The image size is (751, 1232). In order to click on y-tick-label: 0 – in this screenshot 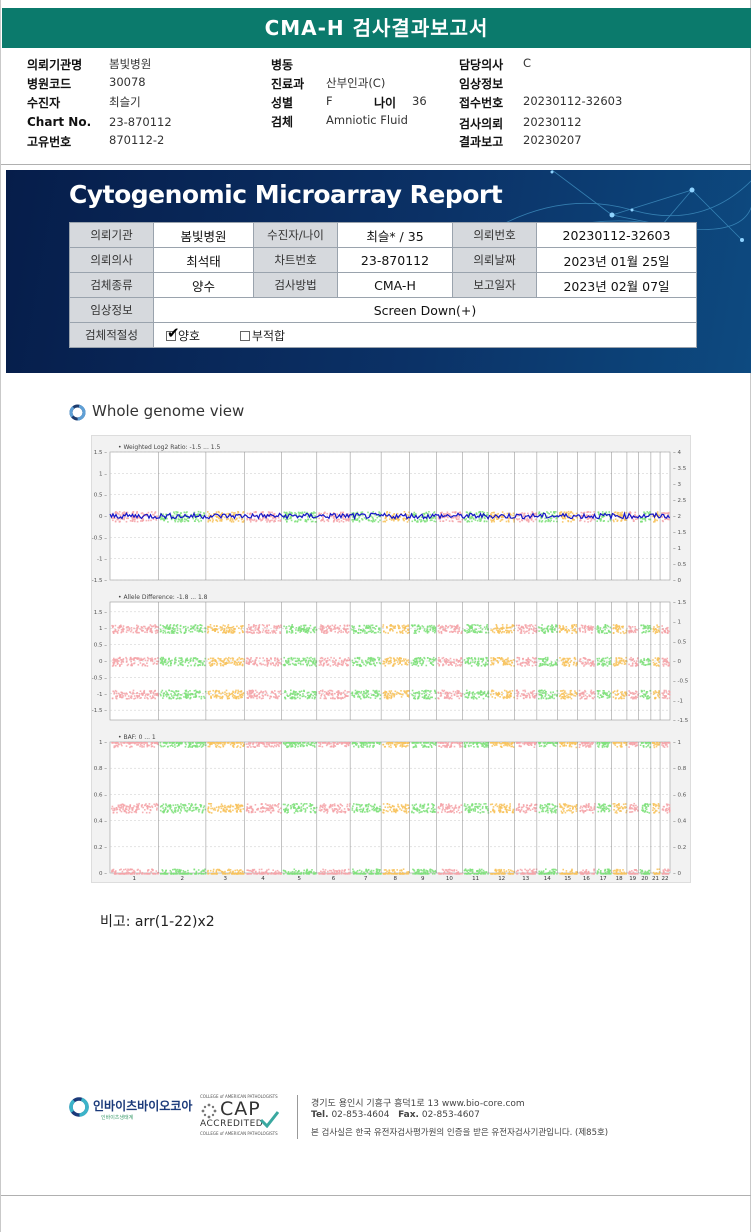, I will do `click(103, 517)`.